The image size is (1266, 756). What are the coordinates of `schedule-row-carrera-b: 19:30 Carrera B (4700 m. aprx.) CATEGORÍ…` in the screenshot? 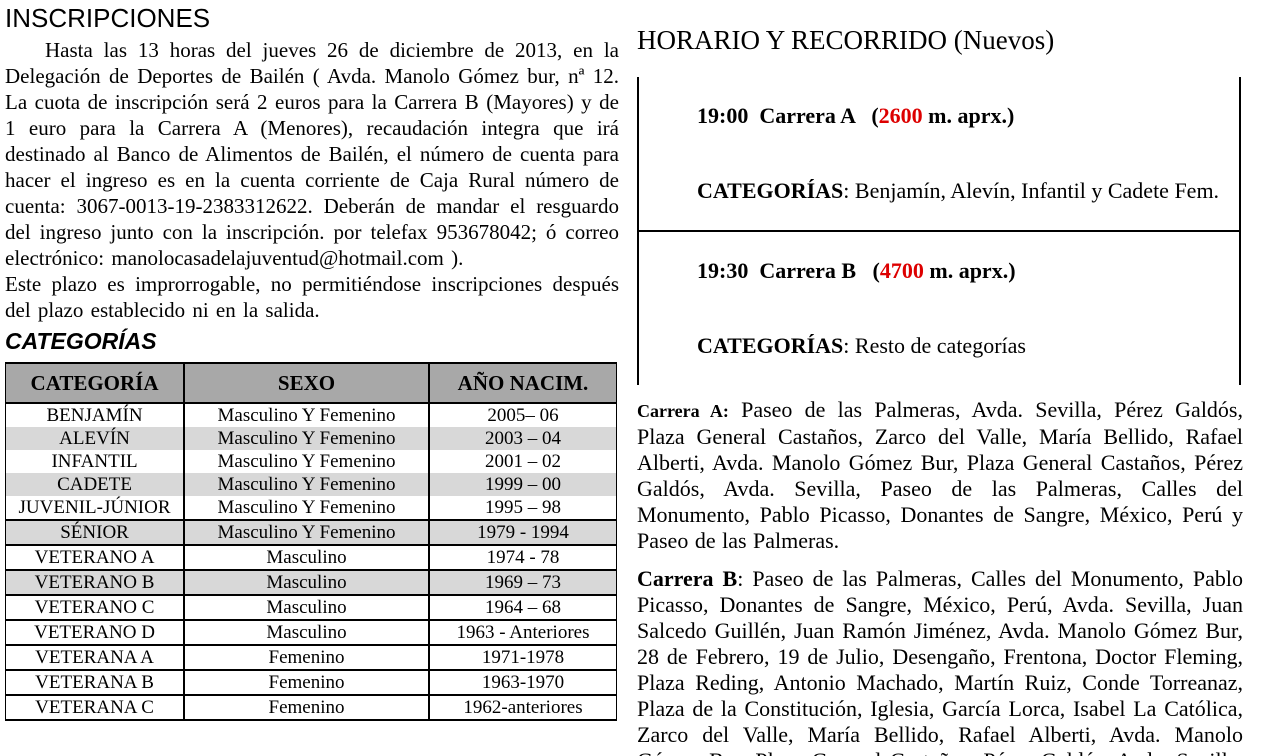 It's located at (939, 308).